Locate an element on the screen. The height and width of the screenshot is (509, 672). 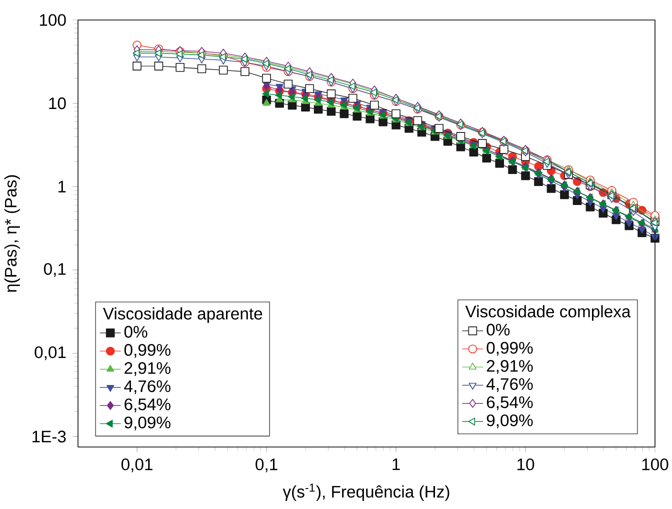
x-tick-label: 1 is located at coordinates (396, 464).